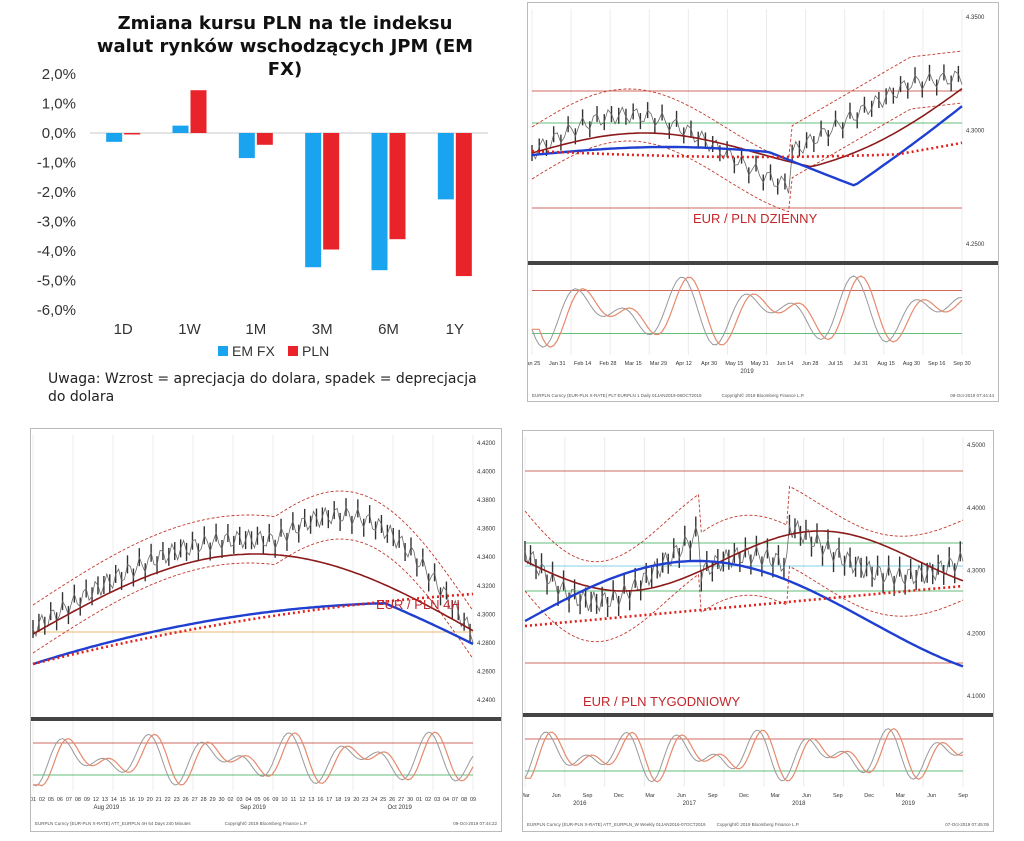 This screenshot has height=841, width=1024. I want to click on x-tick-label: 09, so click(275, 800).